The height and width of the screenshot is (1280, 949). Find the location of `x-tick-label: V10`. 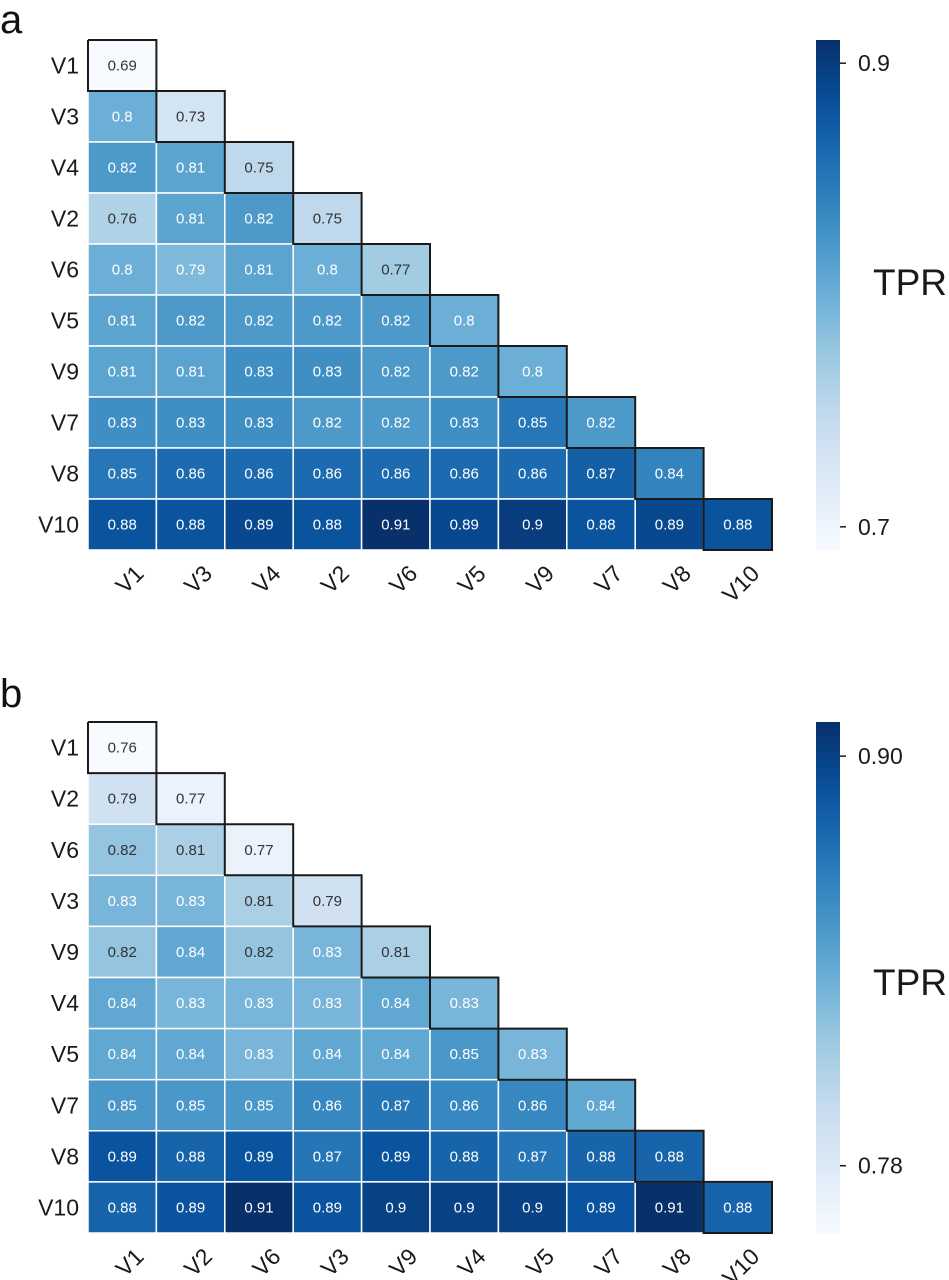

x-tick-label: V10 is located at coordinates (740, 1261).